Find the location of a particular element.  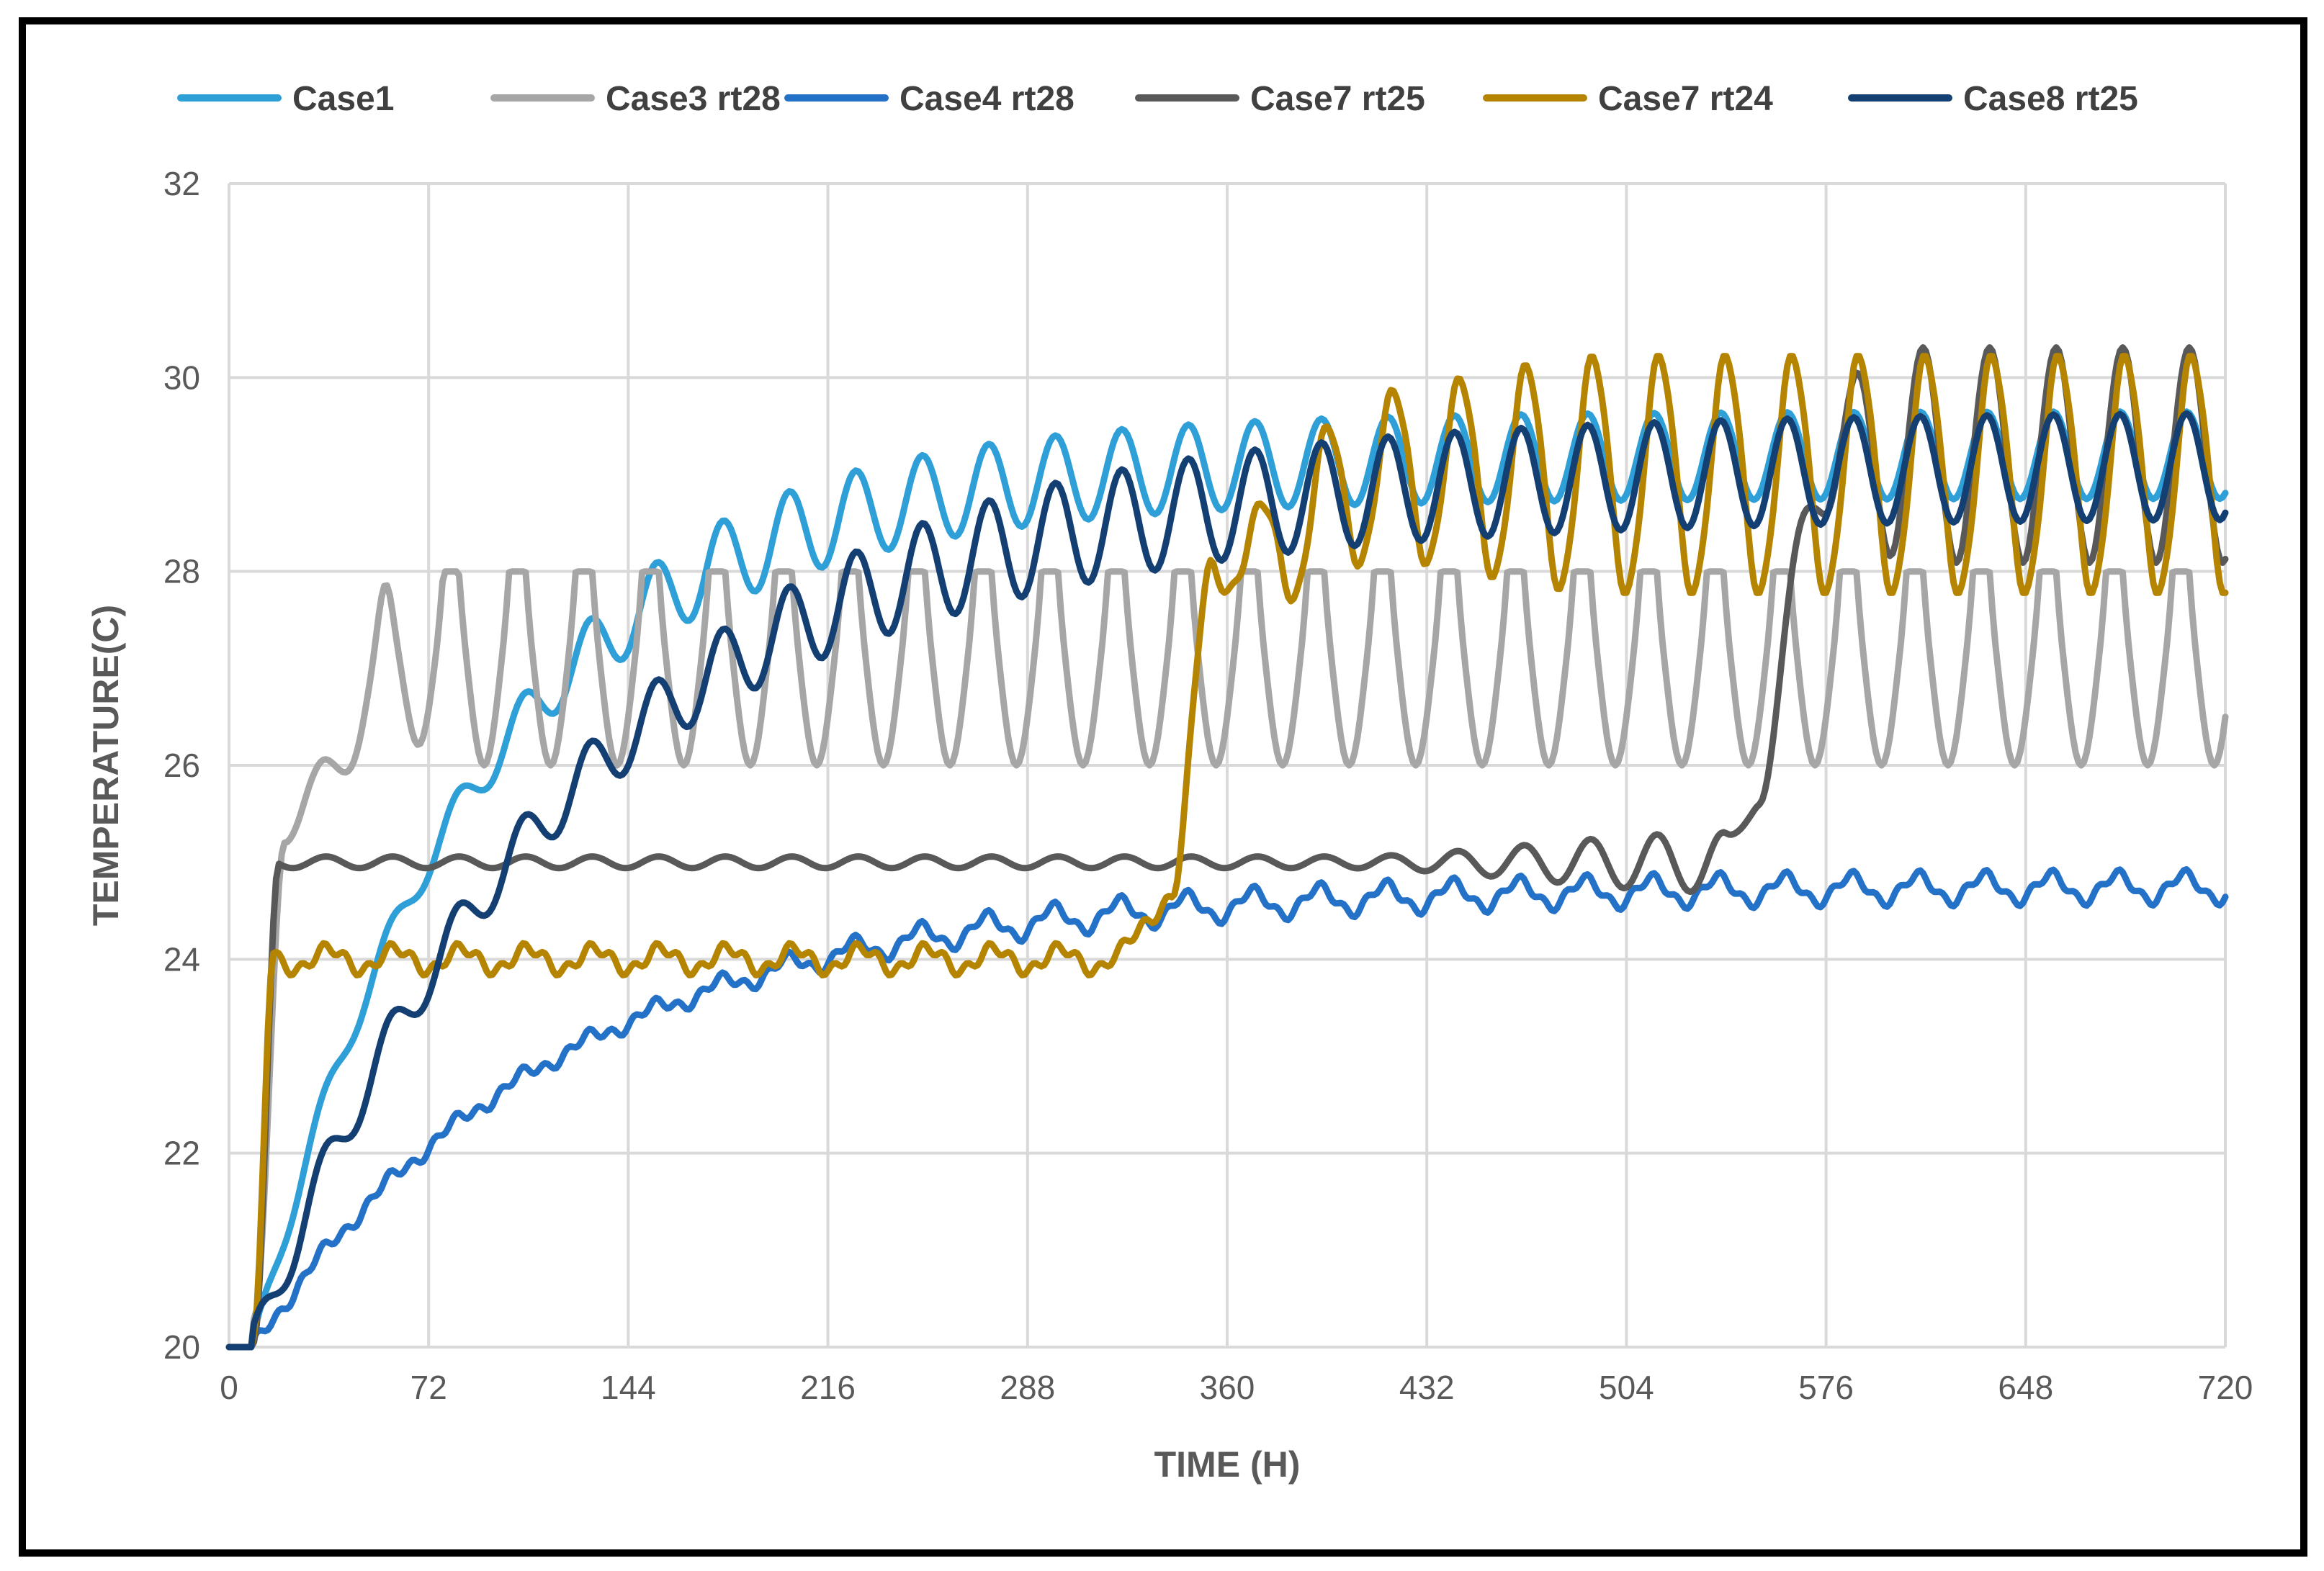

y-tick-label: 20 is located at coordinates (181, 1347).